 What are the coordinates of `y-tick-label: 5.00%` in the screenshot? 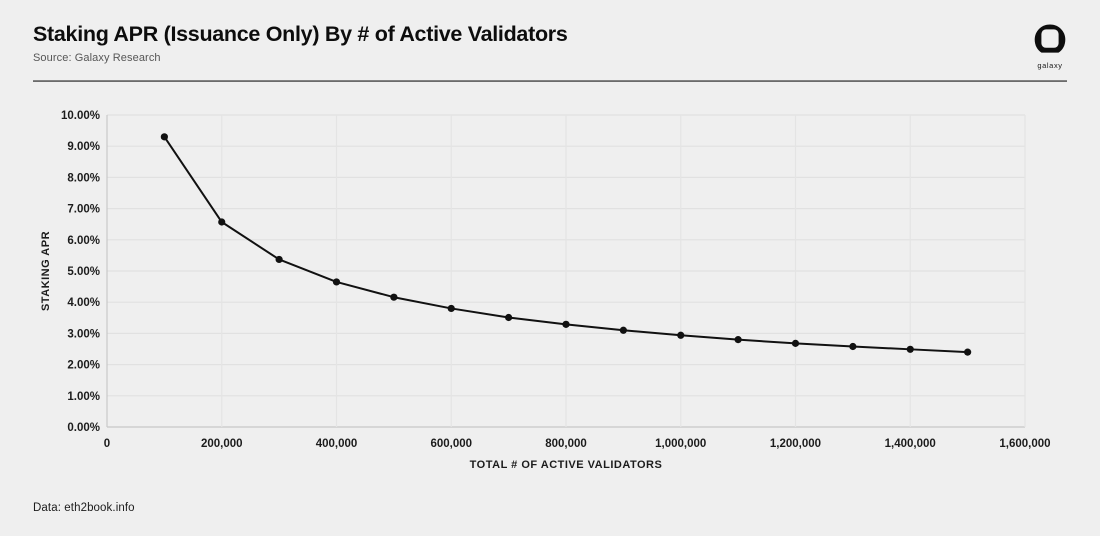 It's located at (83, 272).